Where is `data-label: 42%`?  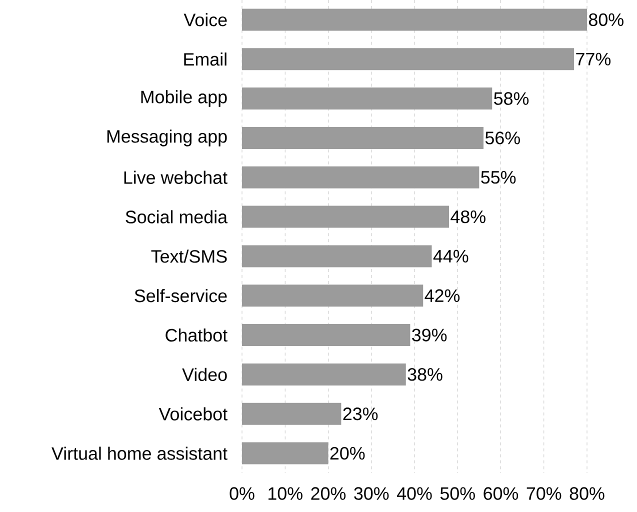
data-label: 42% is located at coordinates (442, 295).